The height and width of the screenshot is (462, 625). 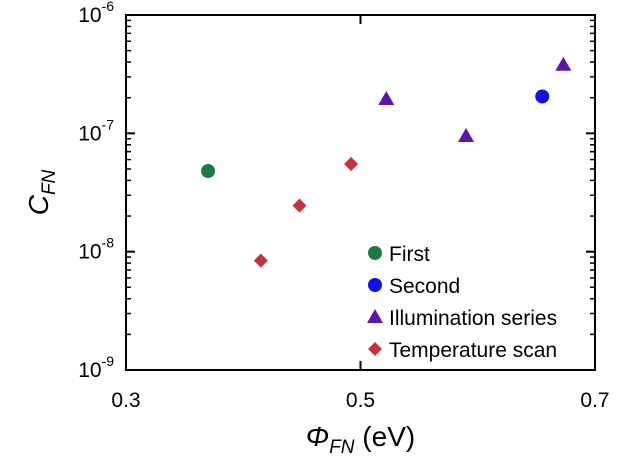 What do you see at coordinates (208, 171) in the screenshot?
I see `data-point-first` at bounding box center [208, 171].